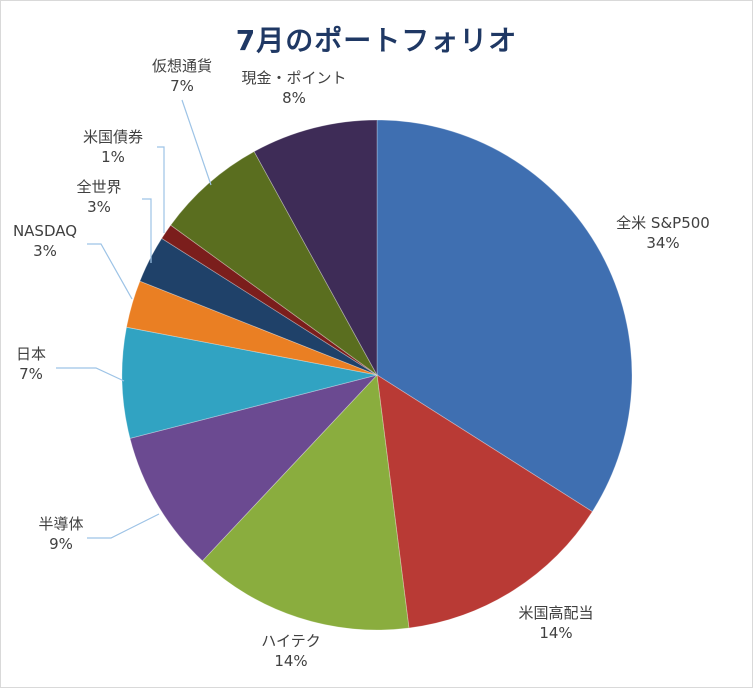 This screenshot has height=688, width=753. I want to click on slice-label: 全世界, so click(98, 187).